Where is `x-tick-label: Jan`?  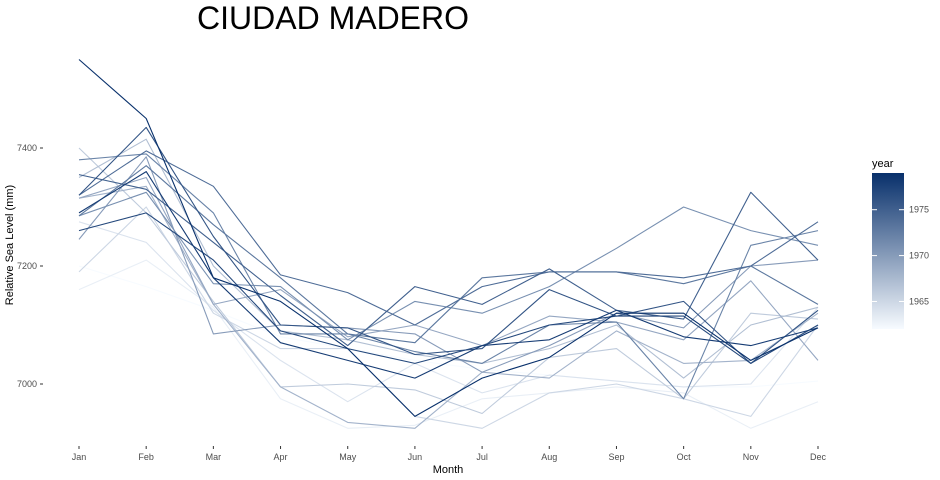 x-tick-label: Jan is located at coordinates (79, 457).